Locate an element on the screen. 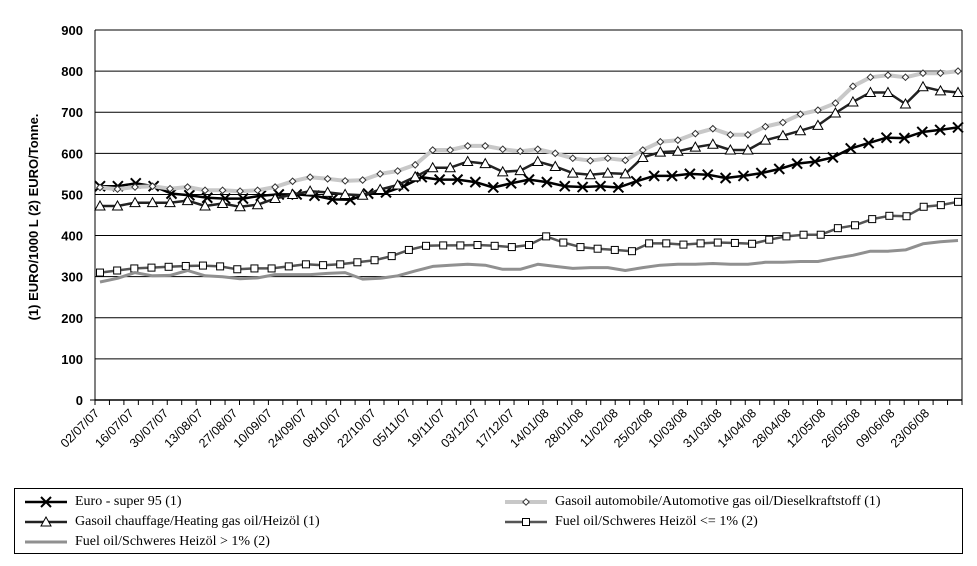  y-tick-label: 300 is located at coordinates (72, 277).